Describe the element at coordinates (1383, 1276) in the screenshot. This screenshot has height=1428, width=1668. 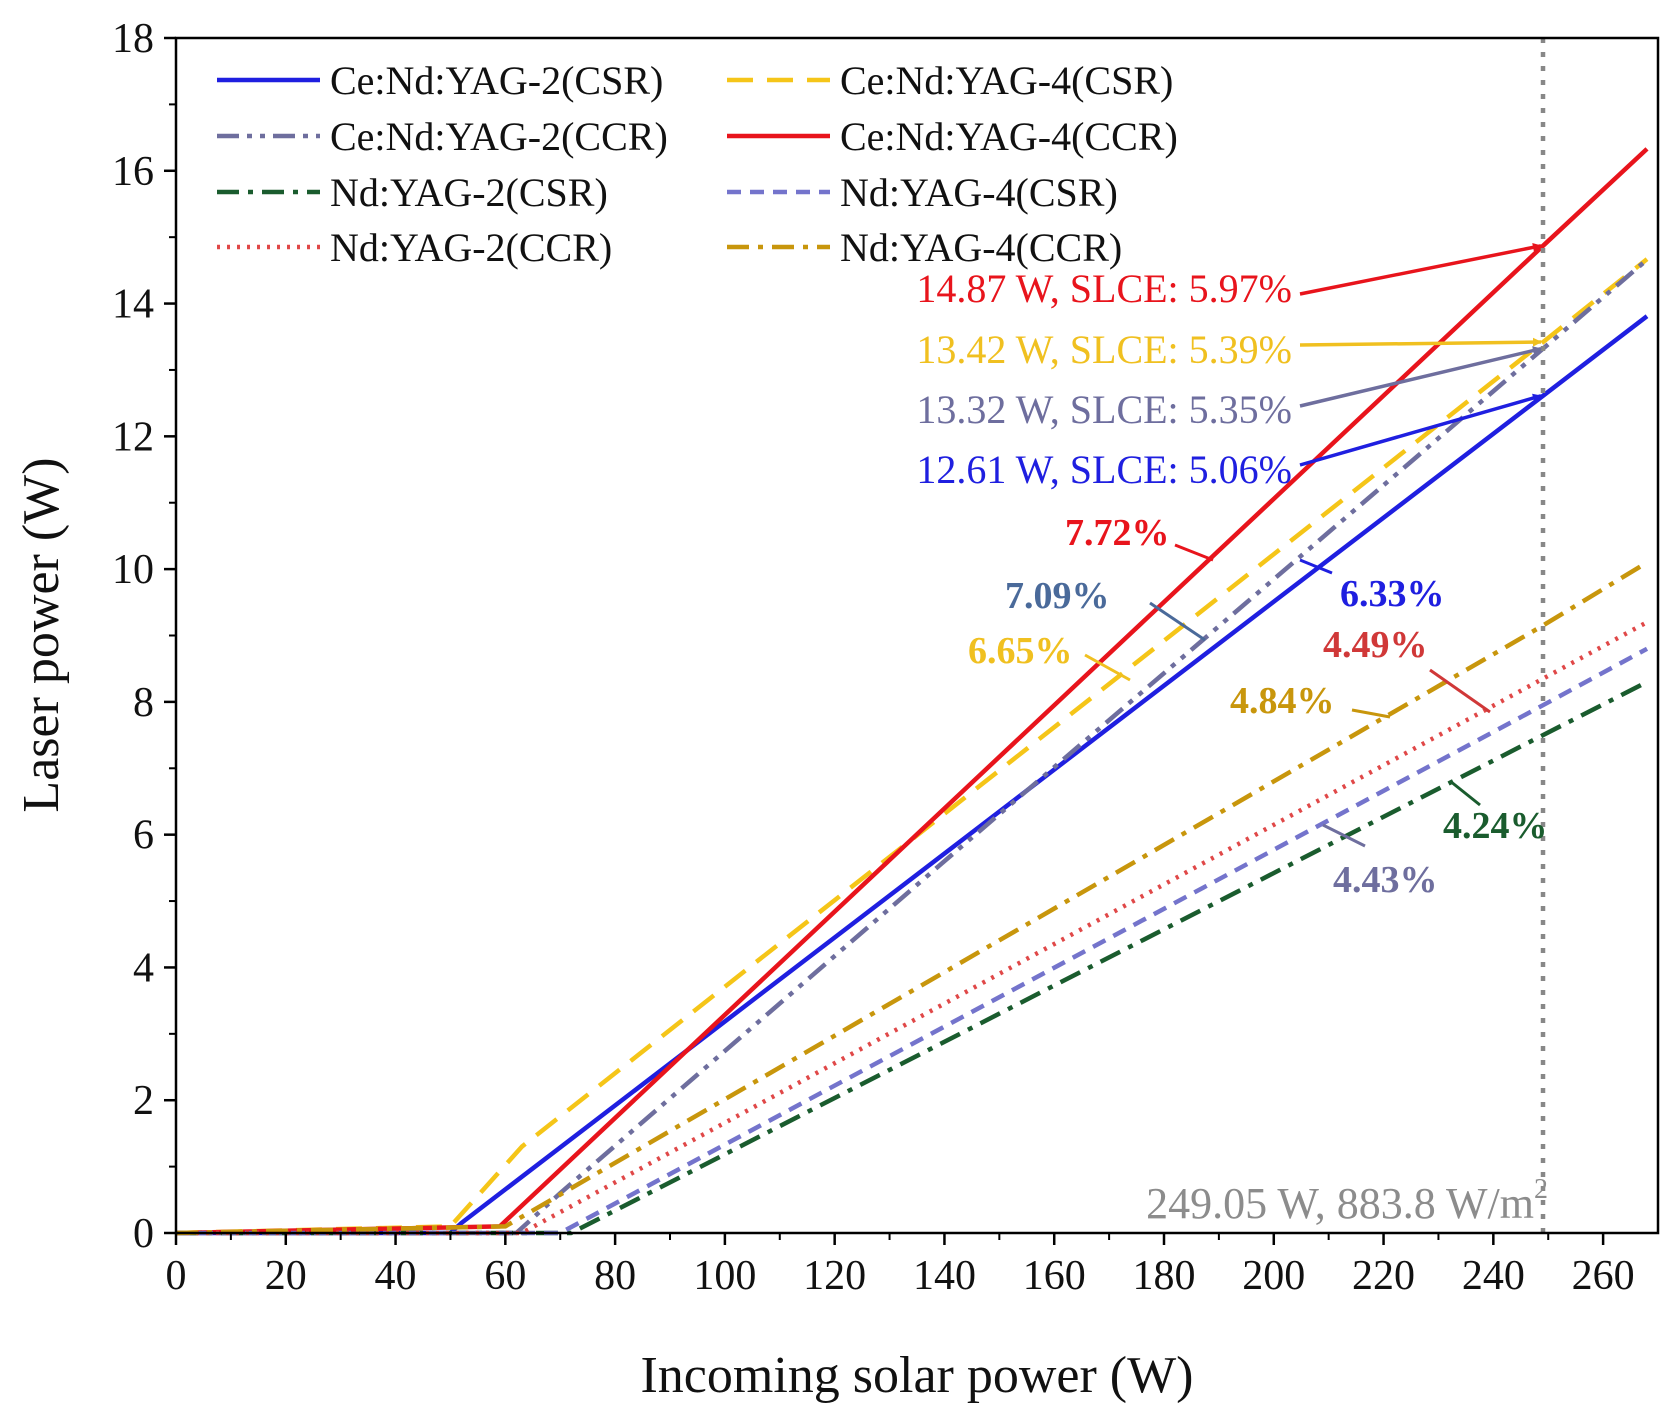
I see `x-tick-label: 220` at that location.